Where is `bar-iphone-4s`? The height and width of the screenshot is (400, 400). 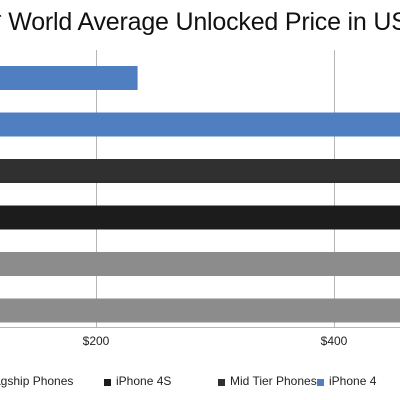
bar-iphone-4s is located at coordinates (200, 217).